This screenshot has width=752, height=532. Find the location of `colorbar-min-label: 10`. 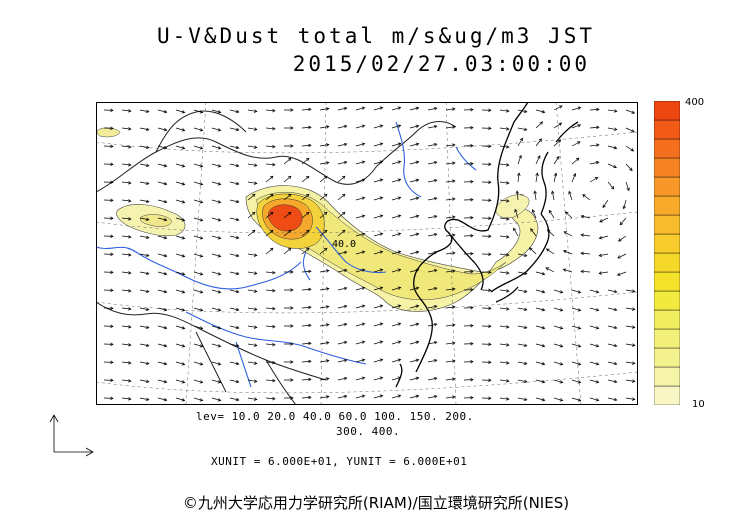

colorbar-min-label: 10 is located at coordinates (698, 404).